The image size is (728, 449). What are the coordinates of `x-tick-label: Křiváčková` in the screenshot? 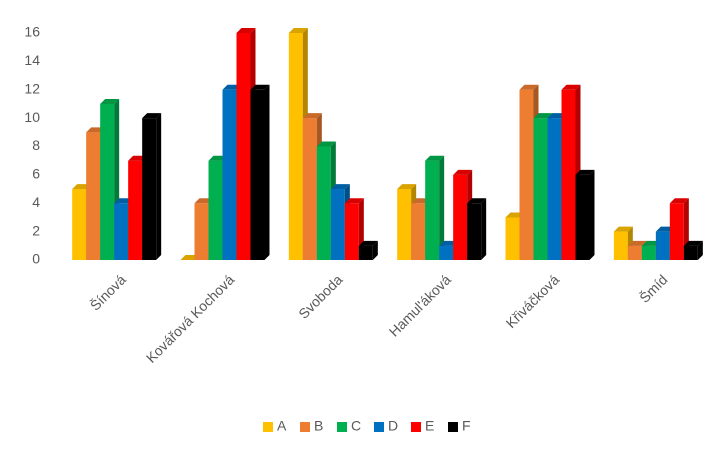 It's located at (533, 301).